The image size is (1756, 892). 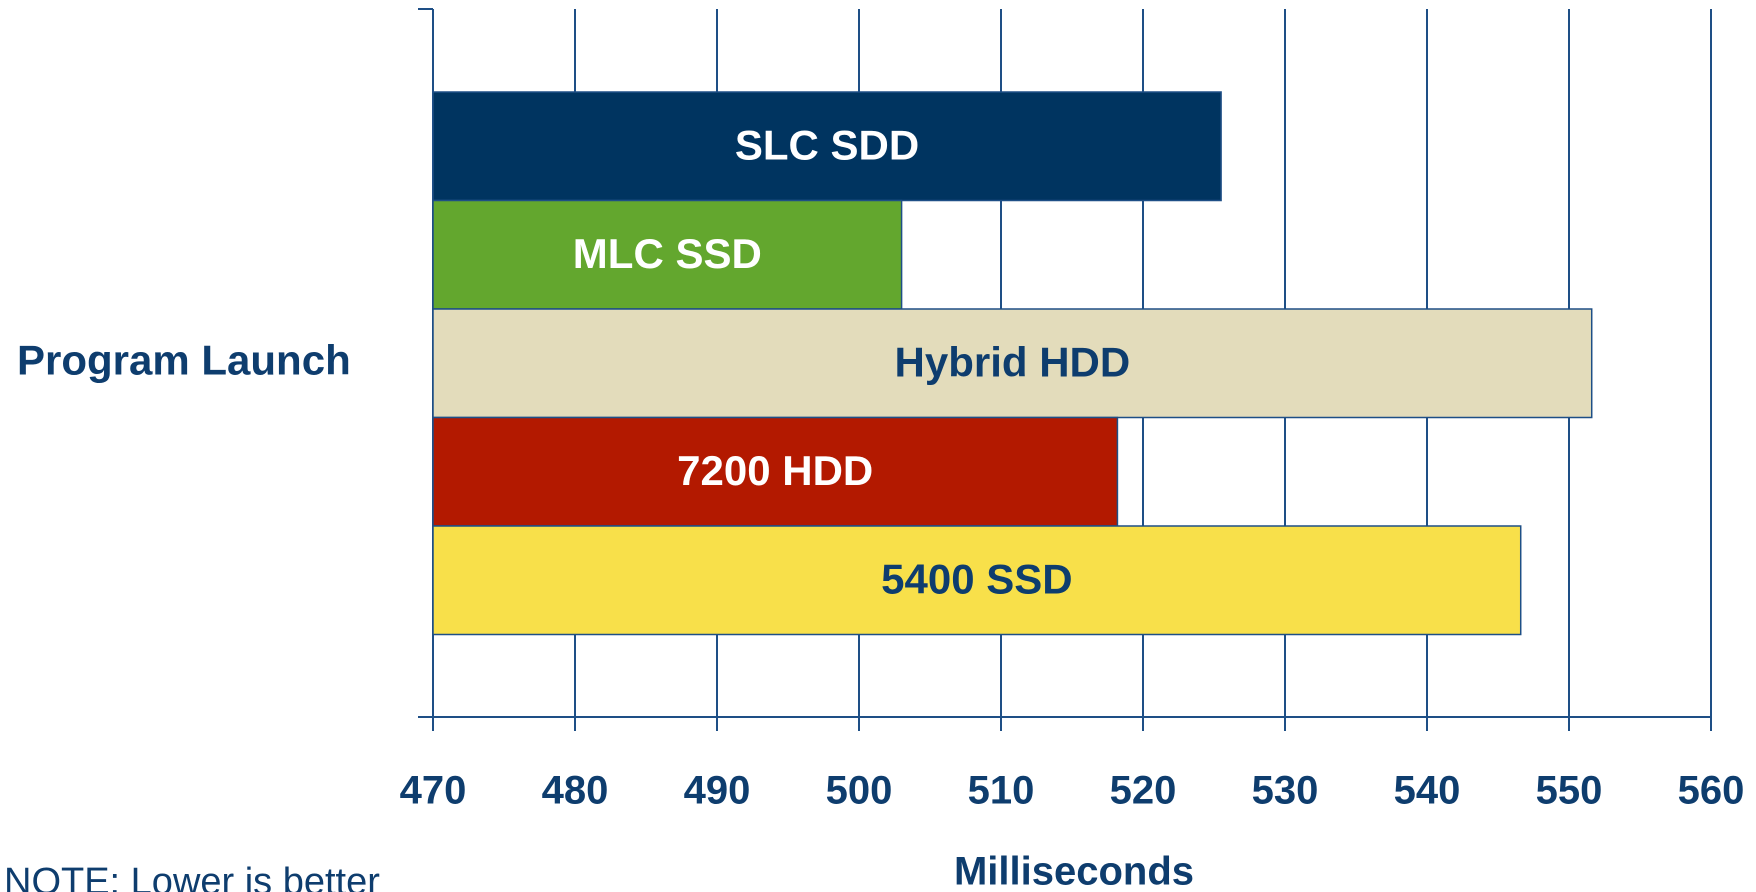 I want to click on x-tick-label: 480, so click(x=575, y=791).